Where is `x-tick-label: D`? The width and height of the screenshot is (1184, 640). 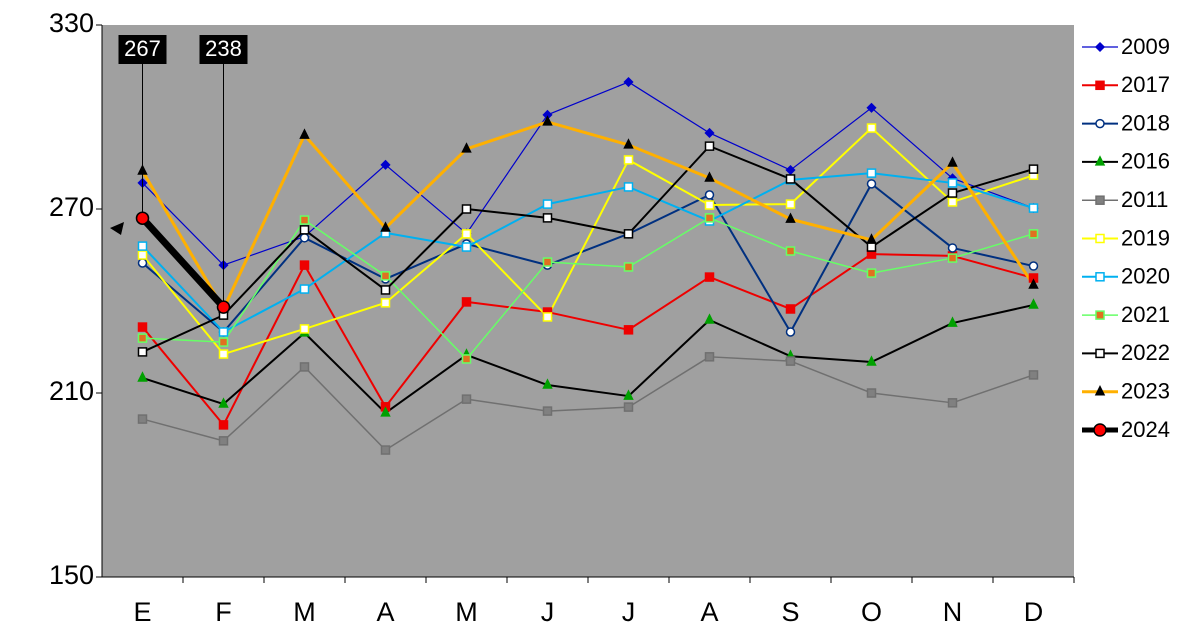 x-tick-label: D is located at coordinates (1034, 612).